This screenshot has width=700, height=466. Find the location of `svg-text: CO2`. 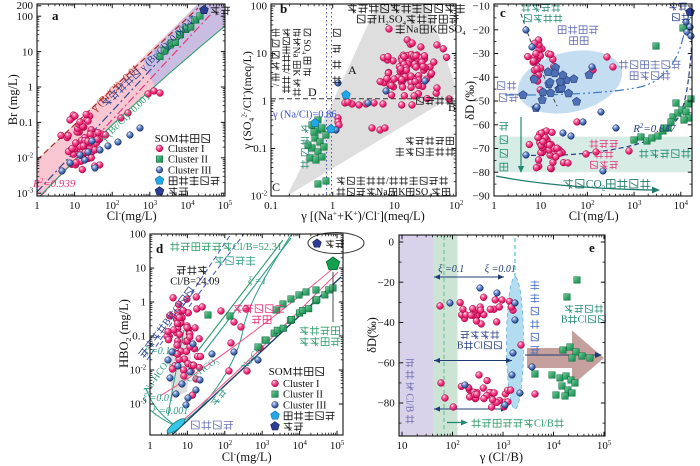

svg-text: CO2 is located at coordinates (596, 186).